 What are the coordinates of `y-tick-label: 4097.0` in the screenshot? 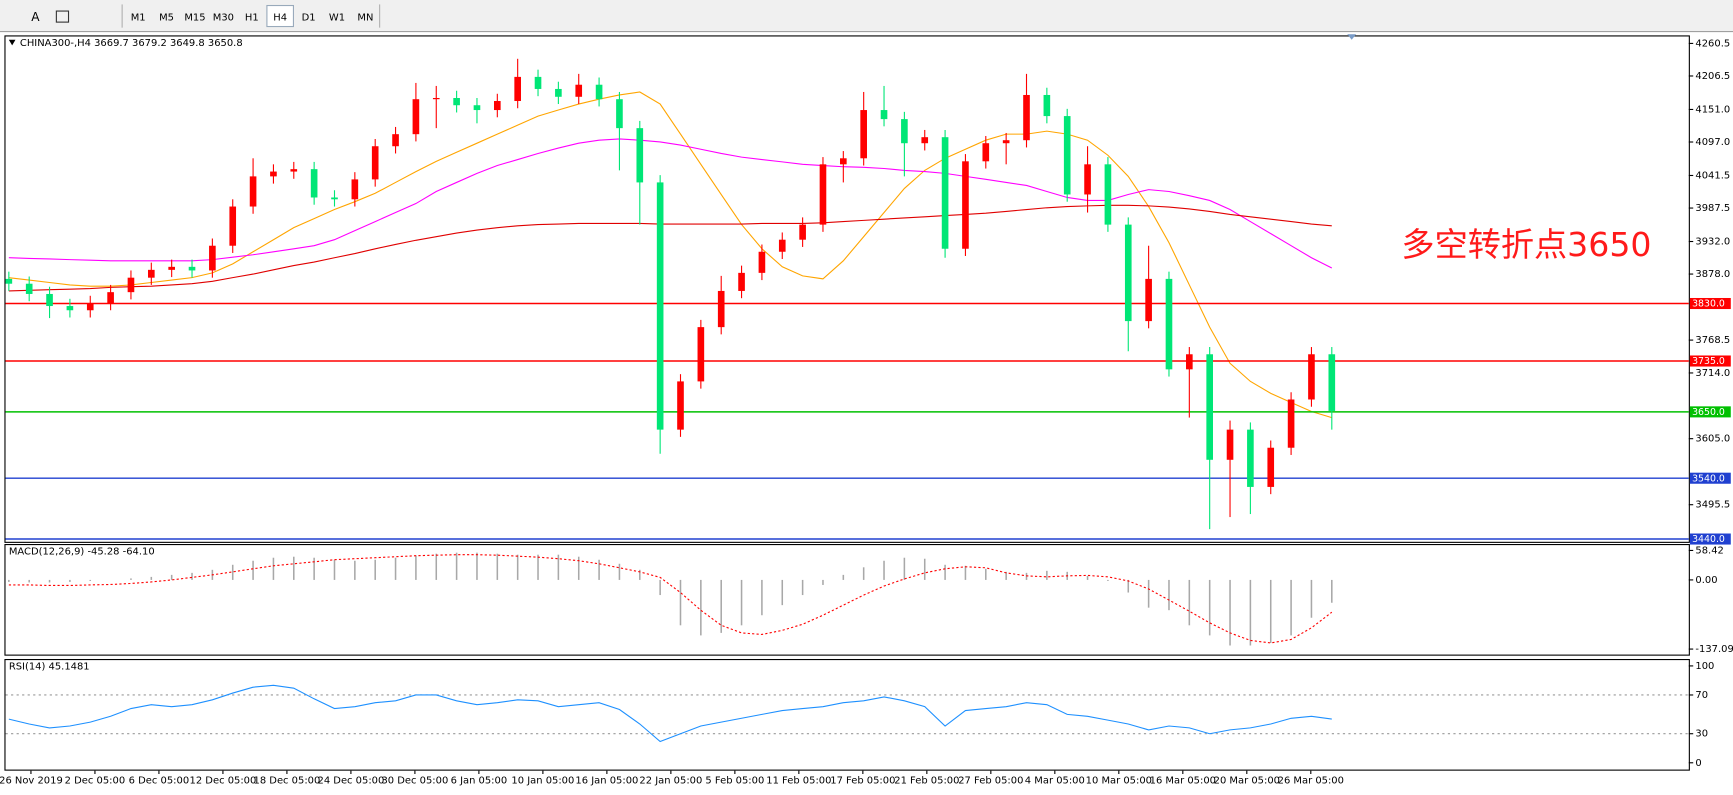 It's located at (1712, 142).